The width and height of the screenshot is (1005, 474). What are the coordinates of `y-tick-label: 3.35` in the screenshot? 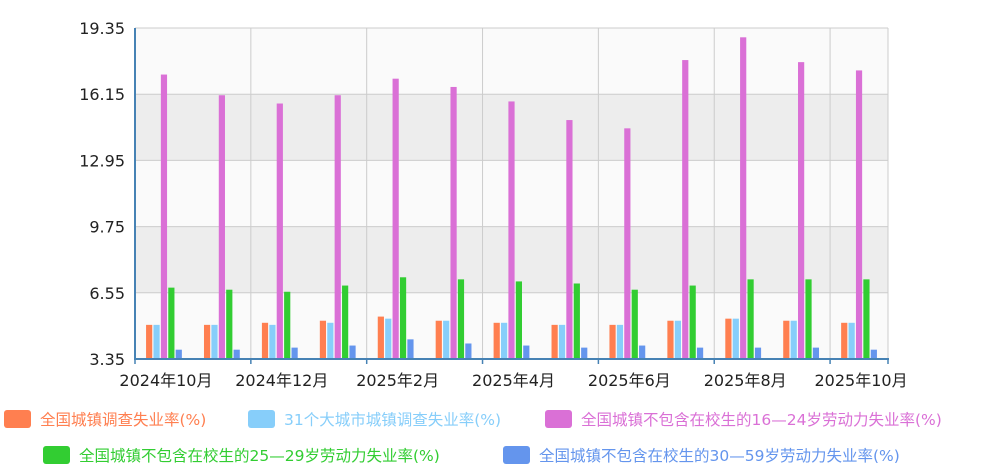 It's located at (107, 359).